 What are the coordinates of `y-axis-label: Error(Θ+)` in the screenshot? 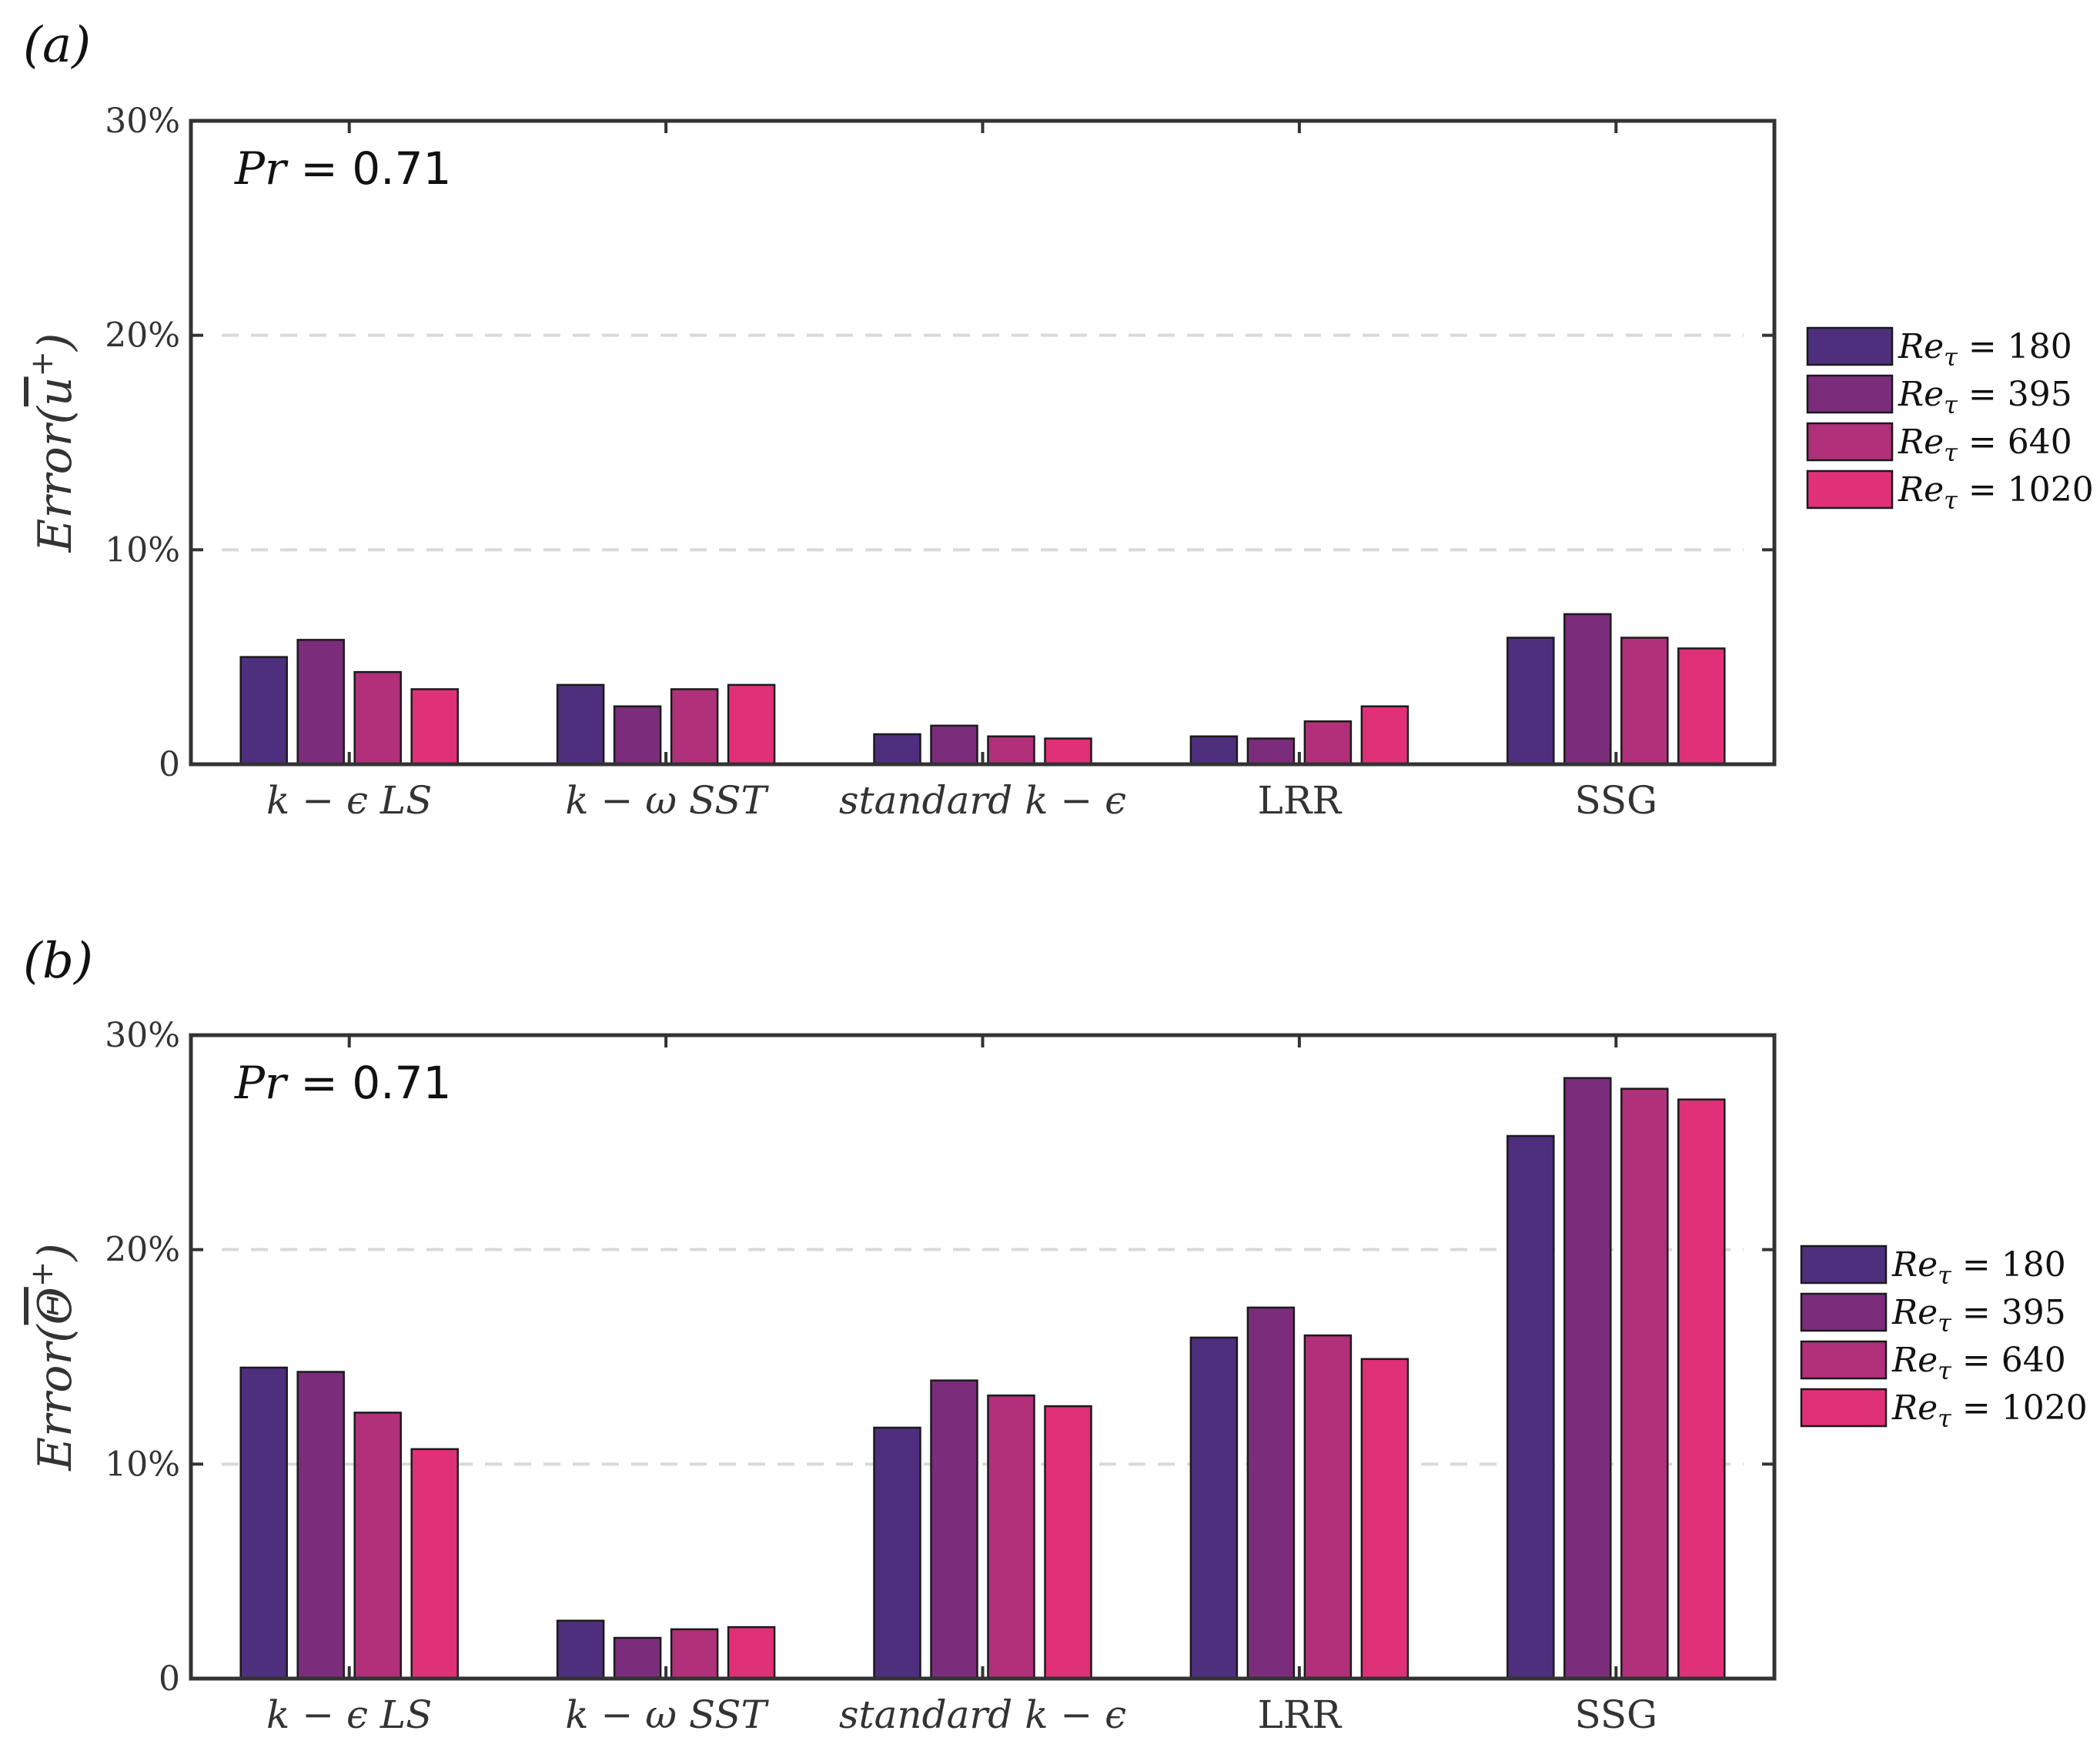 It's located at (53, 1357).